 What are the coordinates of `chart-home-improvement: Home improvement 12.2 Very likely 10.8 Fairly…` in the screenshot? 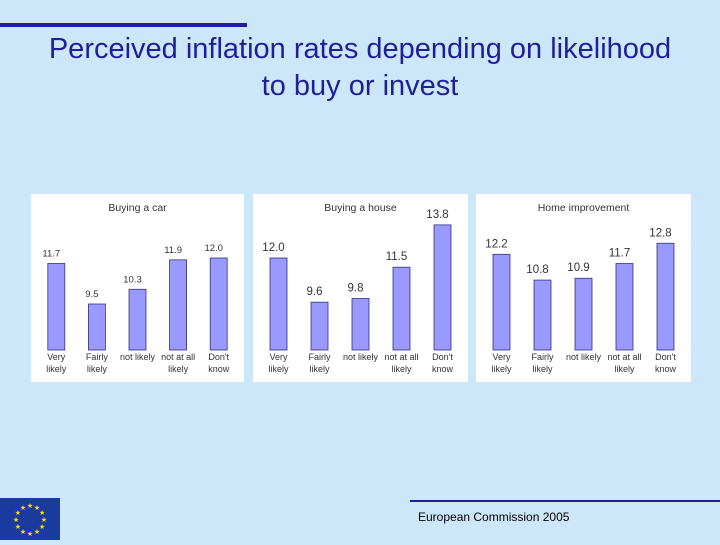 It's located at (581, 288).